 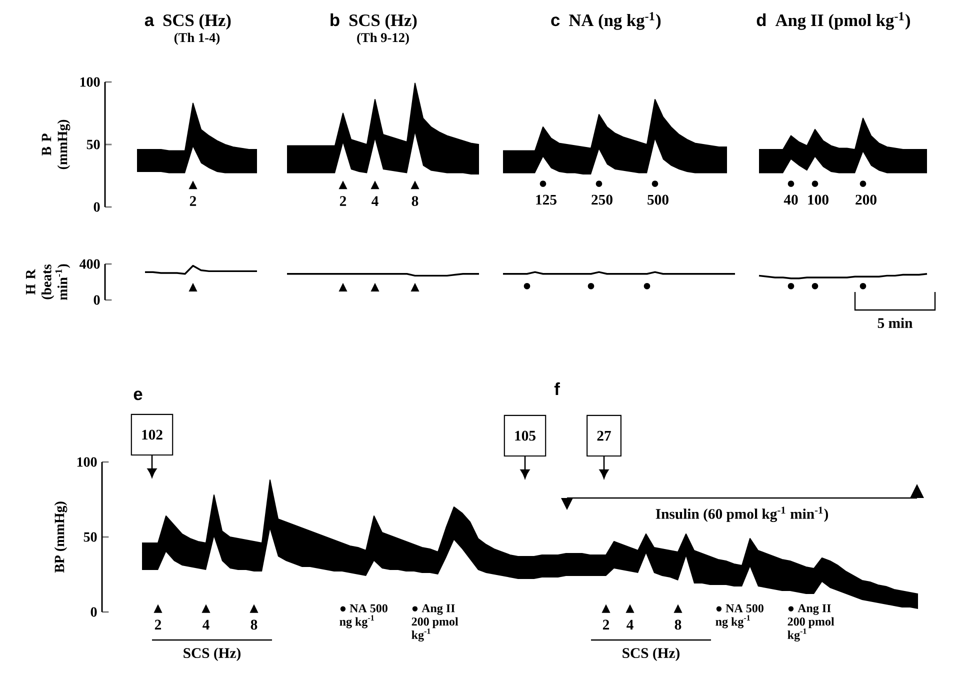 What do you see at coordinates (818, 192) in the screenshot?
I see `x-tick-label: ● 100` at bounding box center [818, 192].